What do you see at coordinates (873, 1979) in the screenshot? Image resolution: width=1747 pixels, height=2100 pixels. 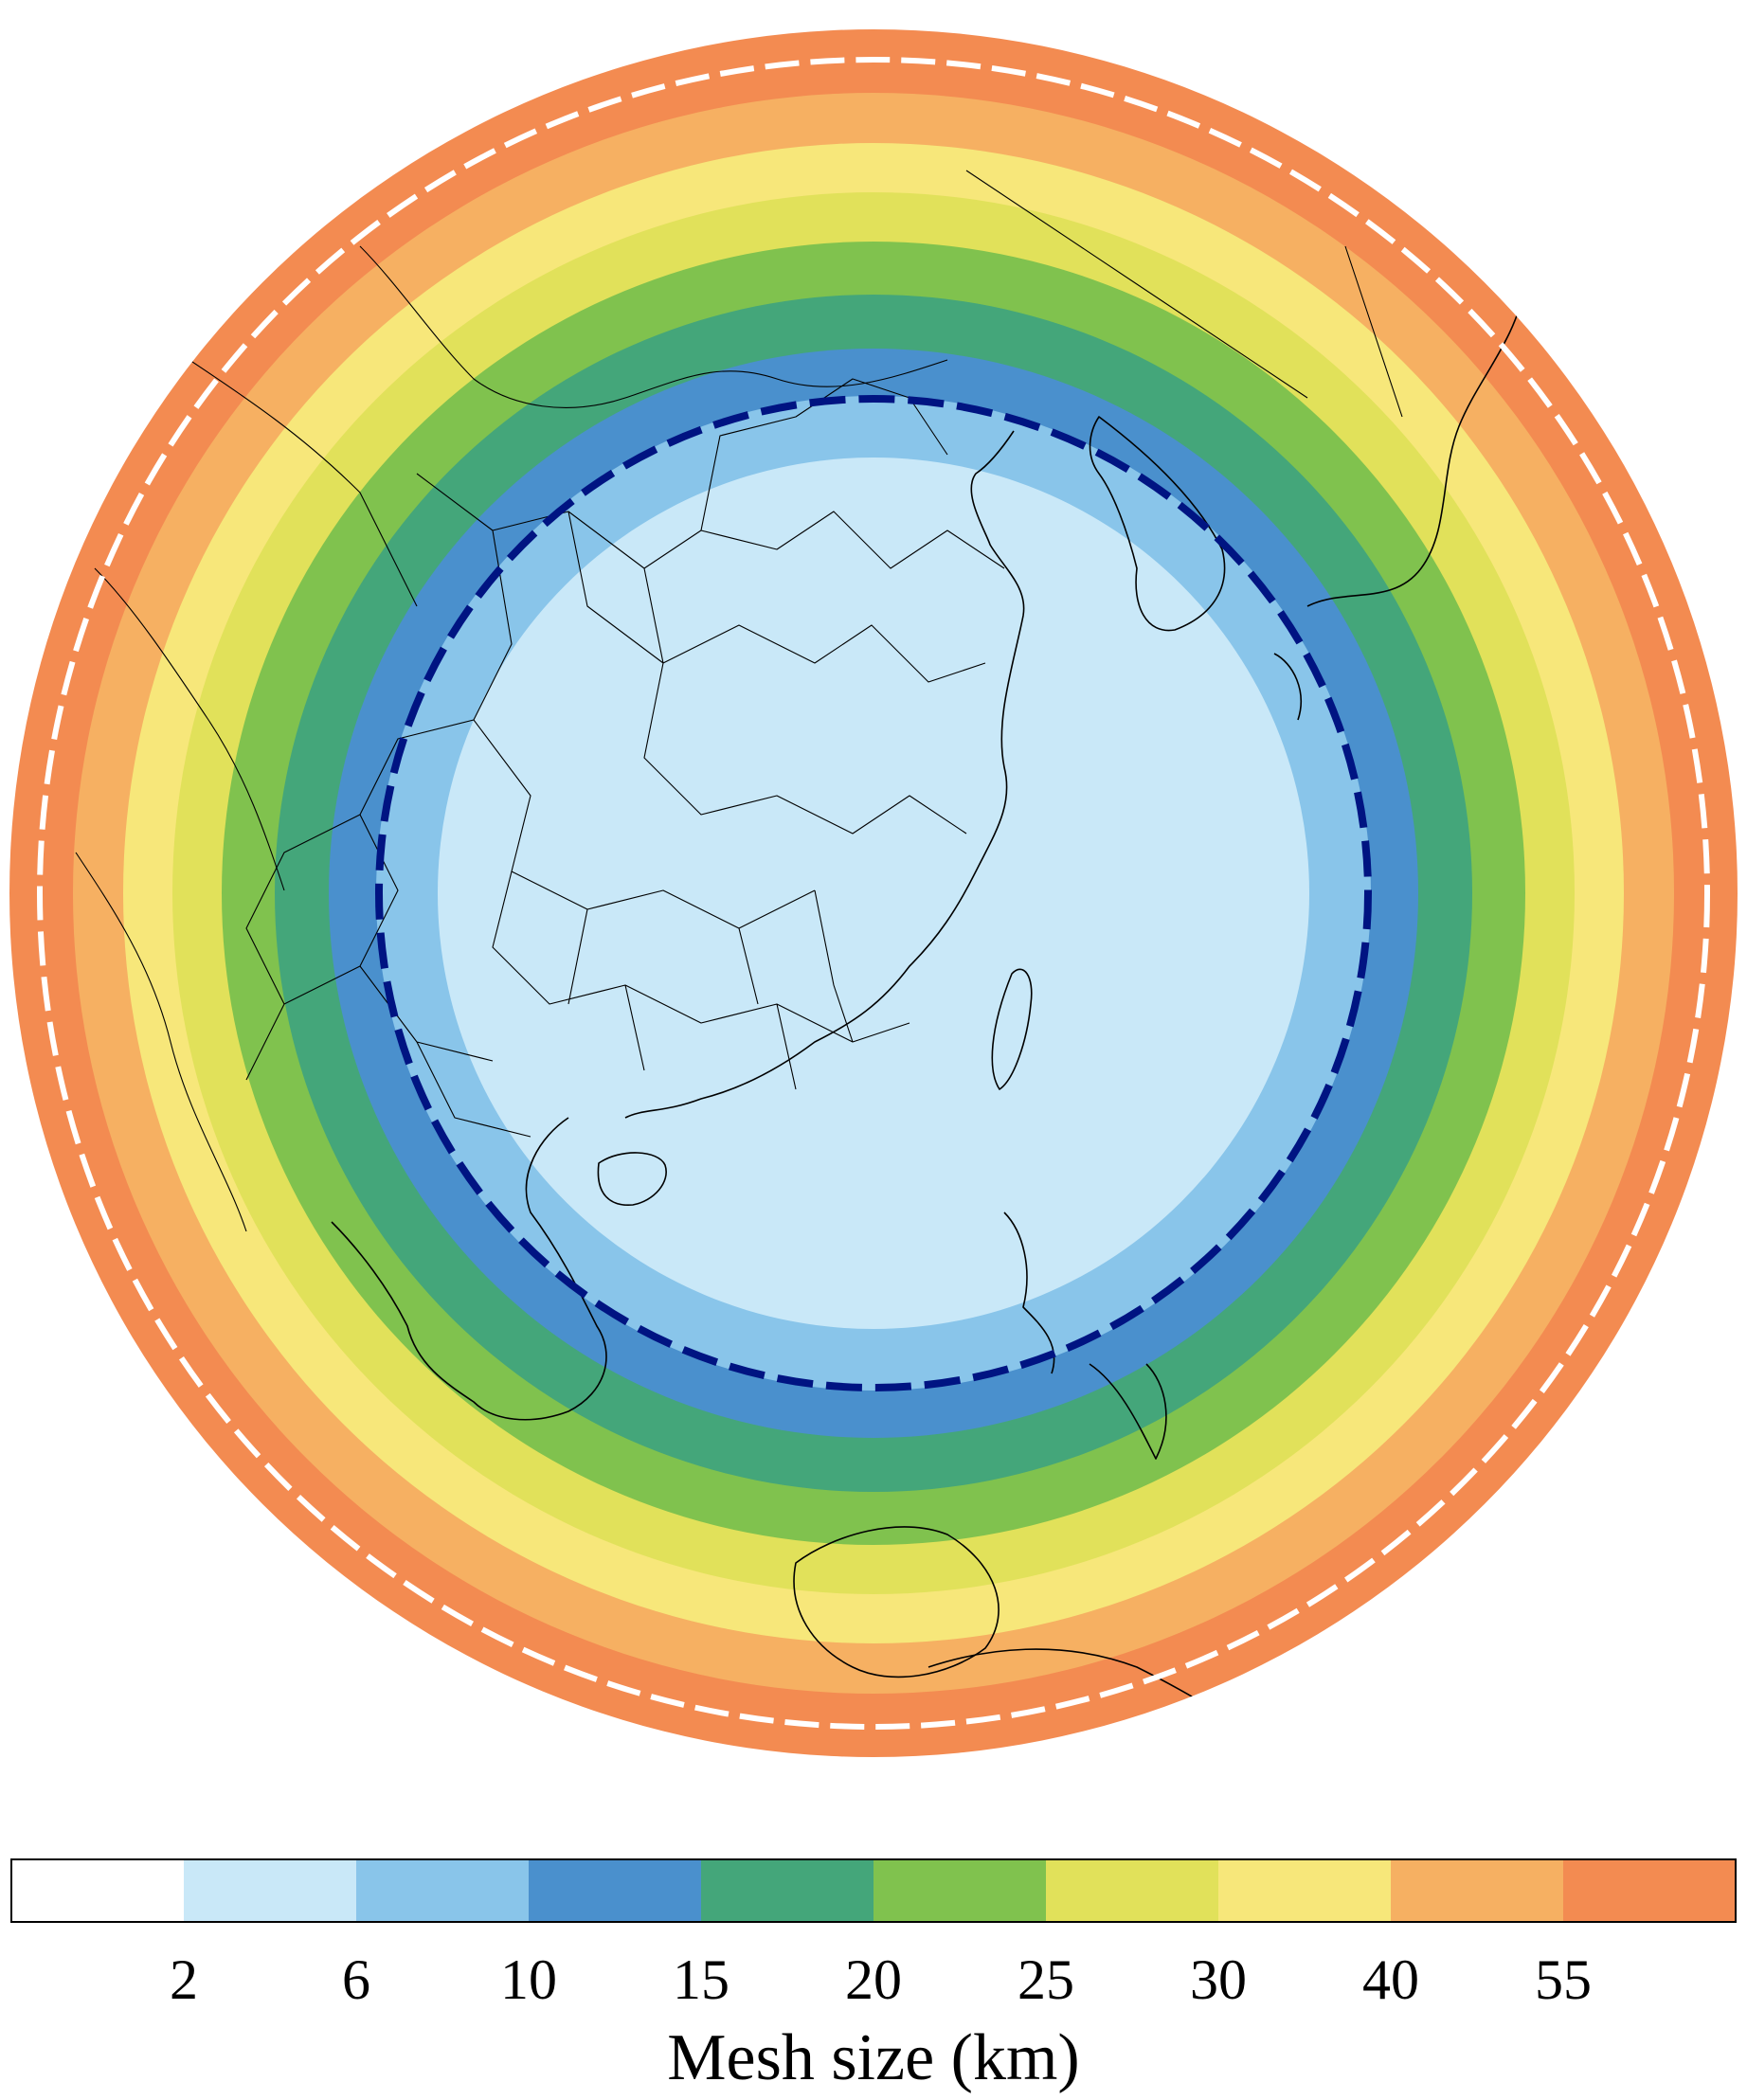 I see `colorbar-tick-label: 20` at bounding box center [873, 1979].